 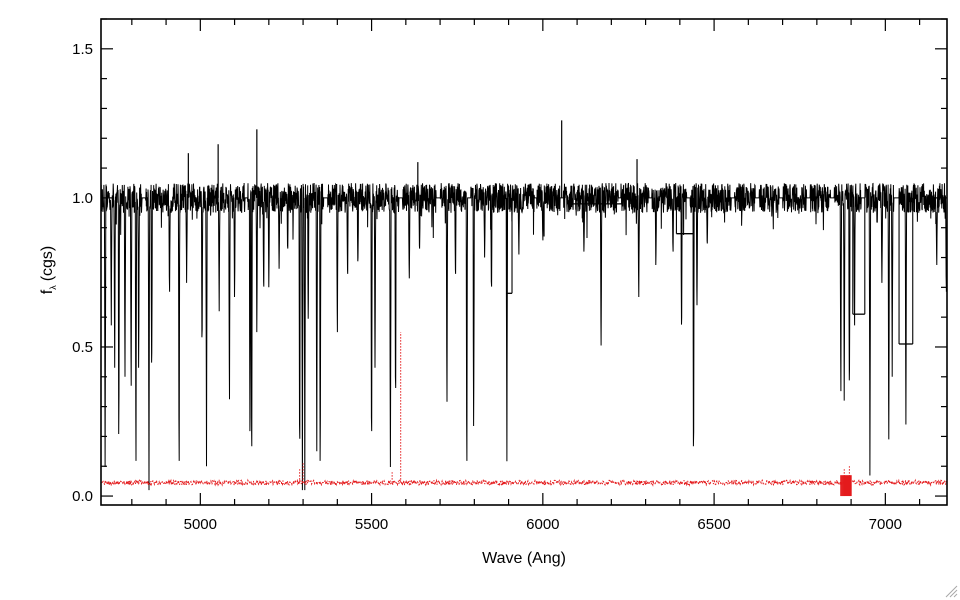 What do you see at coordinates (82, 347) in the screenshot?
I see `y-tick-label: 0.5` at bounding box center [82, 347].